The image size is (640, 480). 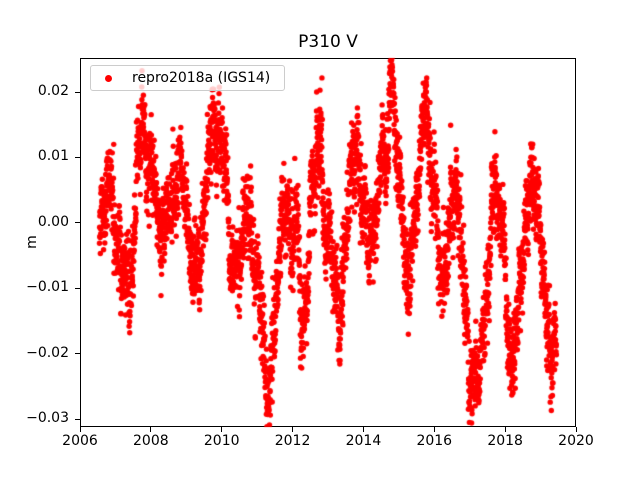 I want to click on y-tick-label: −0.01, so click(x=47, y=287).